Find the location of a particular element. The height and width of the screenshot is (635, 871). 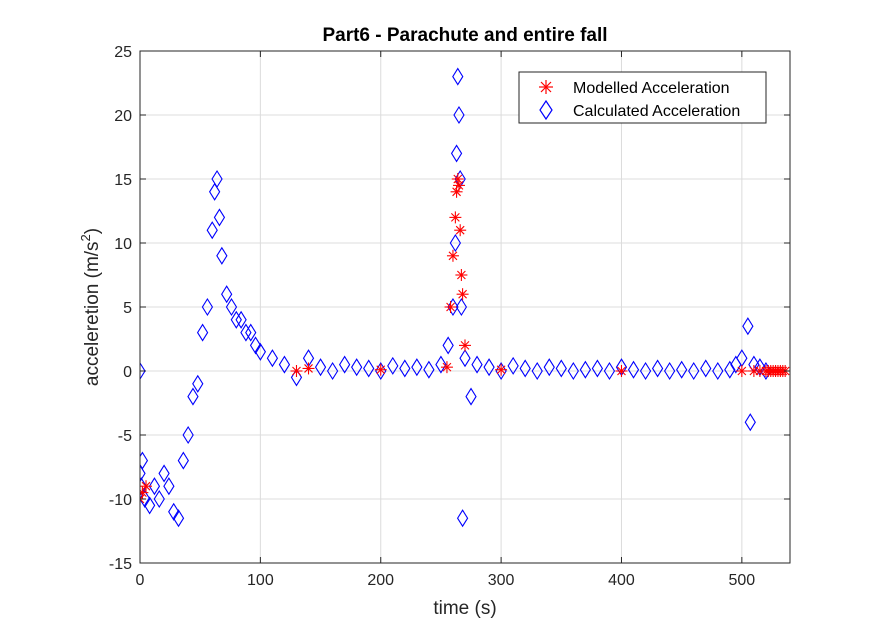

y-tick-label: 0 is located at coordinates (127, 372).